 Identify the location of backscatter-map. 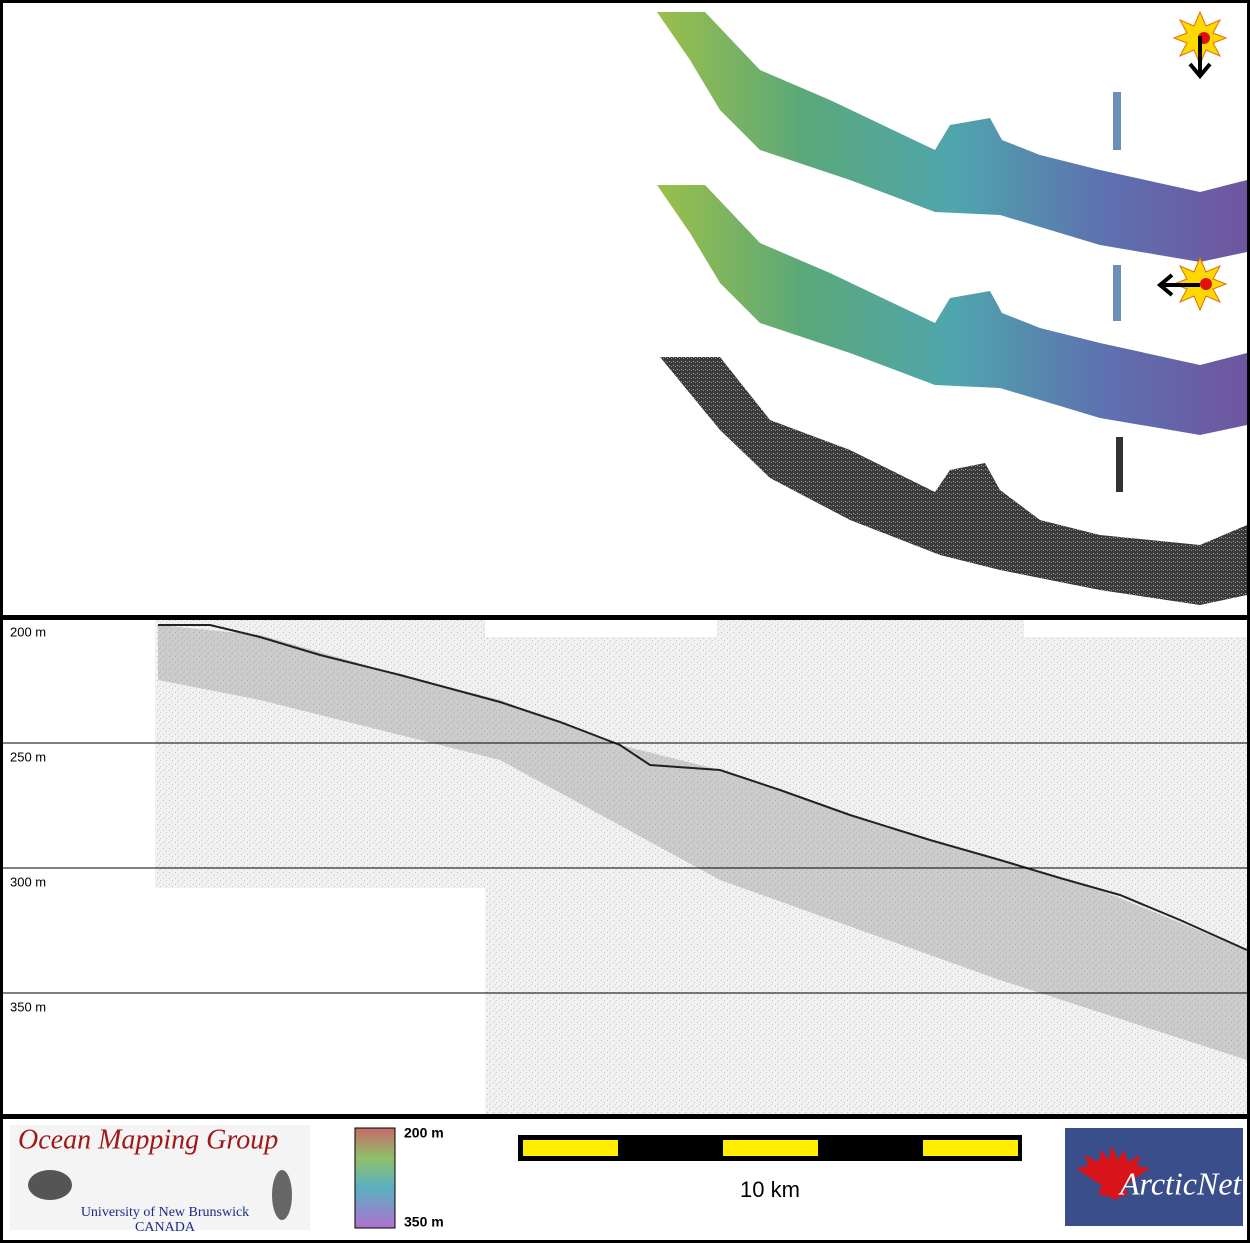
(953, 481).